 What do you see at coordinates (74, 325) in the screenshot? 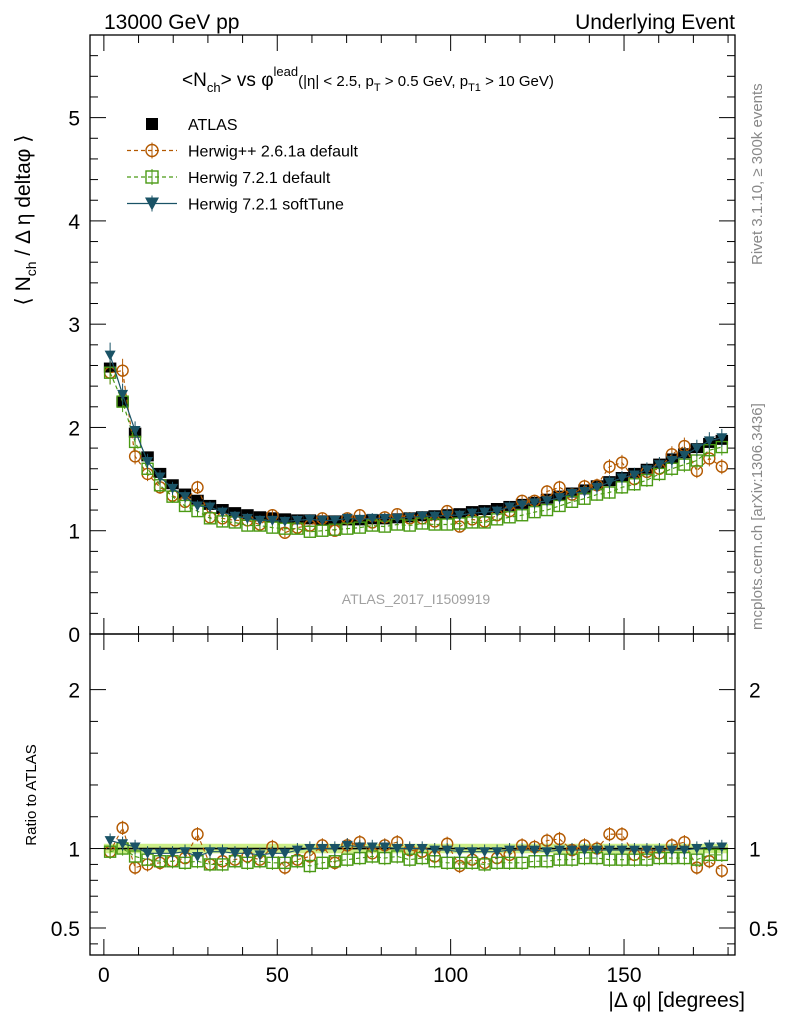
I see `y-tick-label: 3` at bounding box center [74, 325].